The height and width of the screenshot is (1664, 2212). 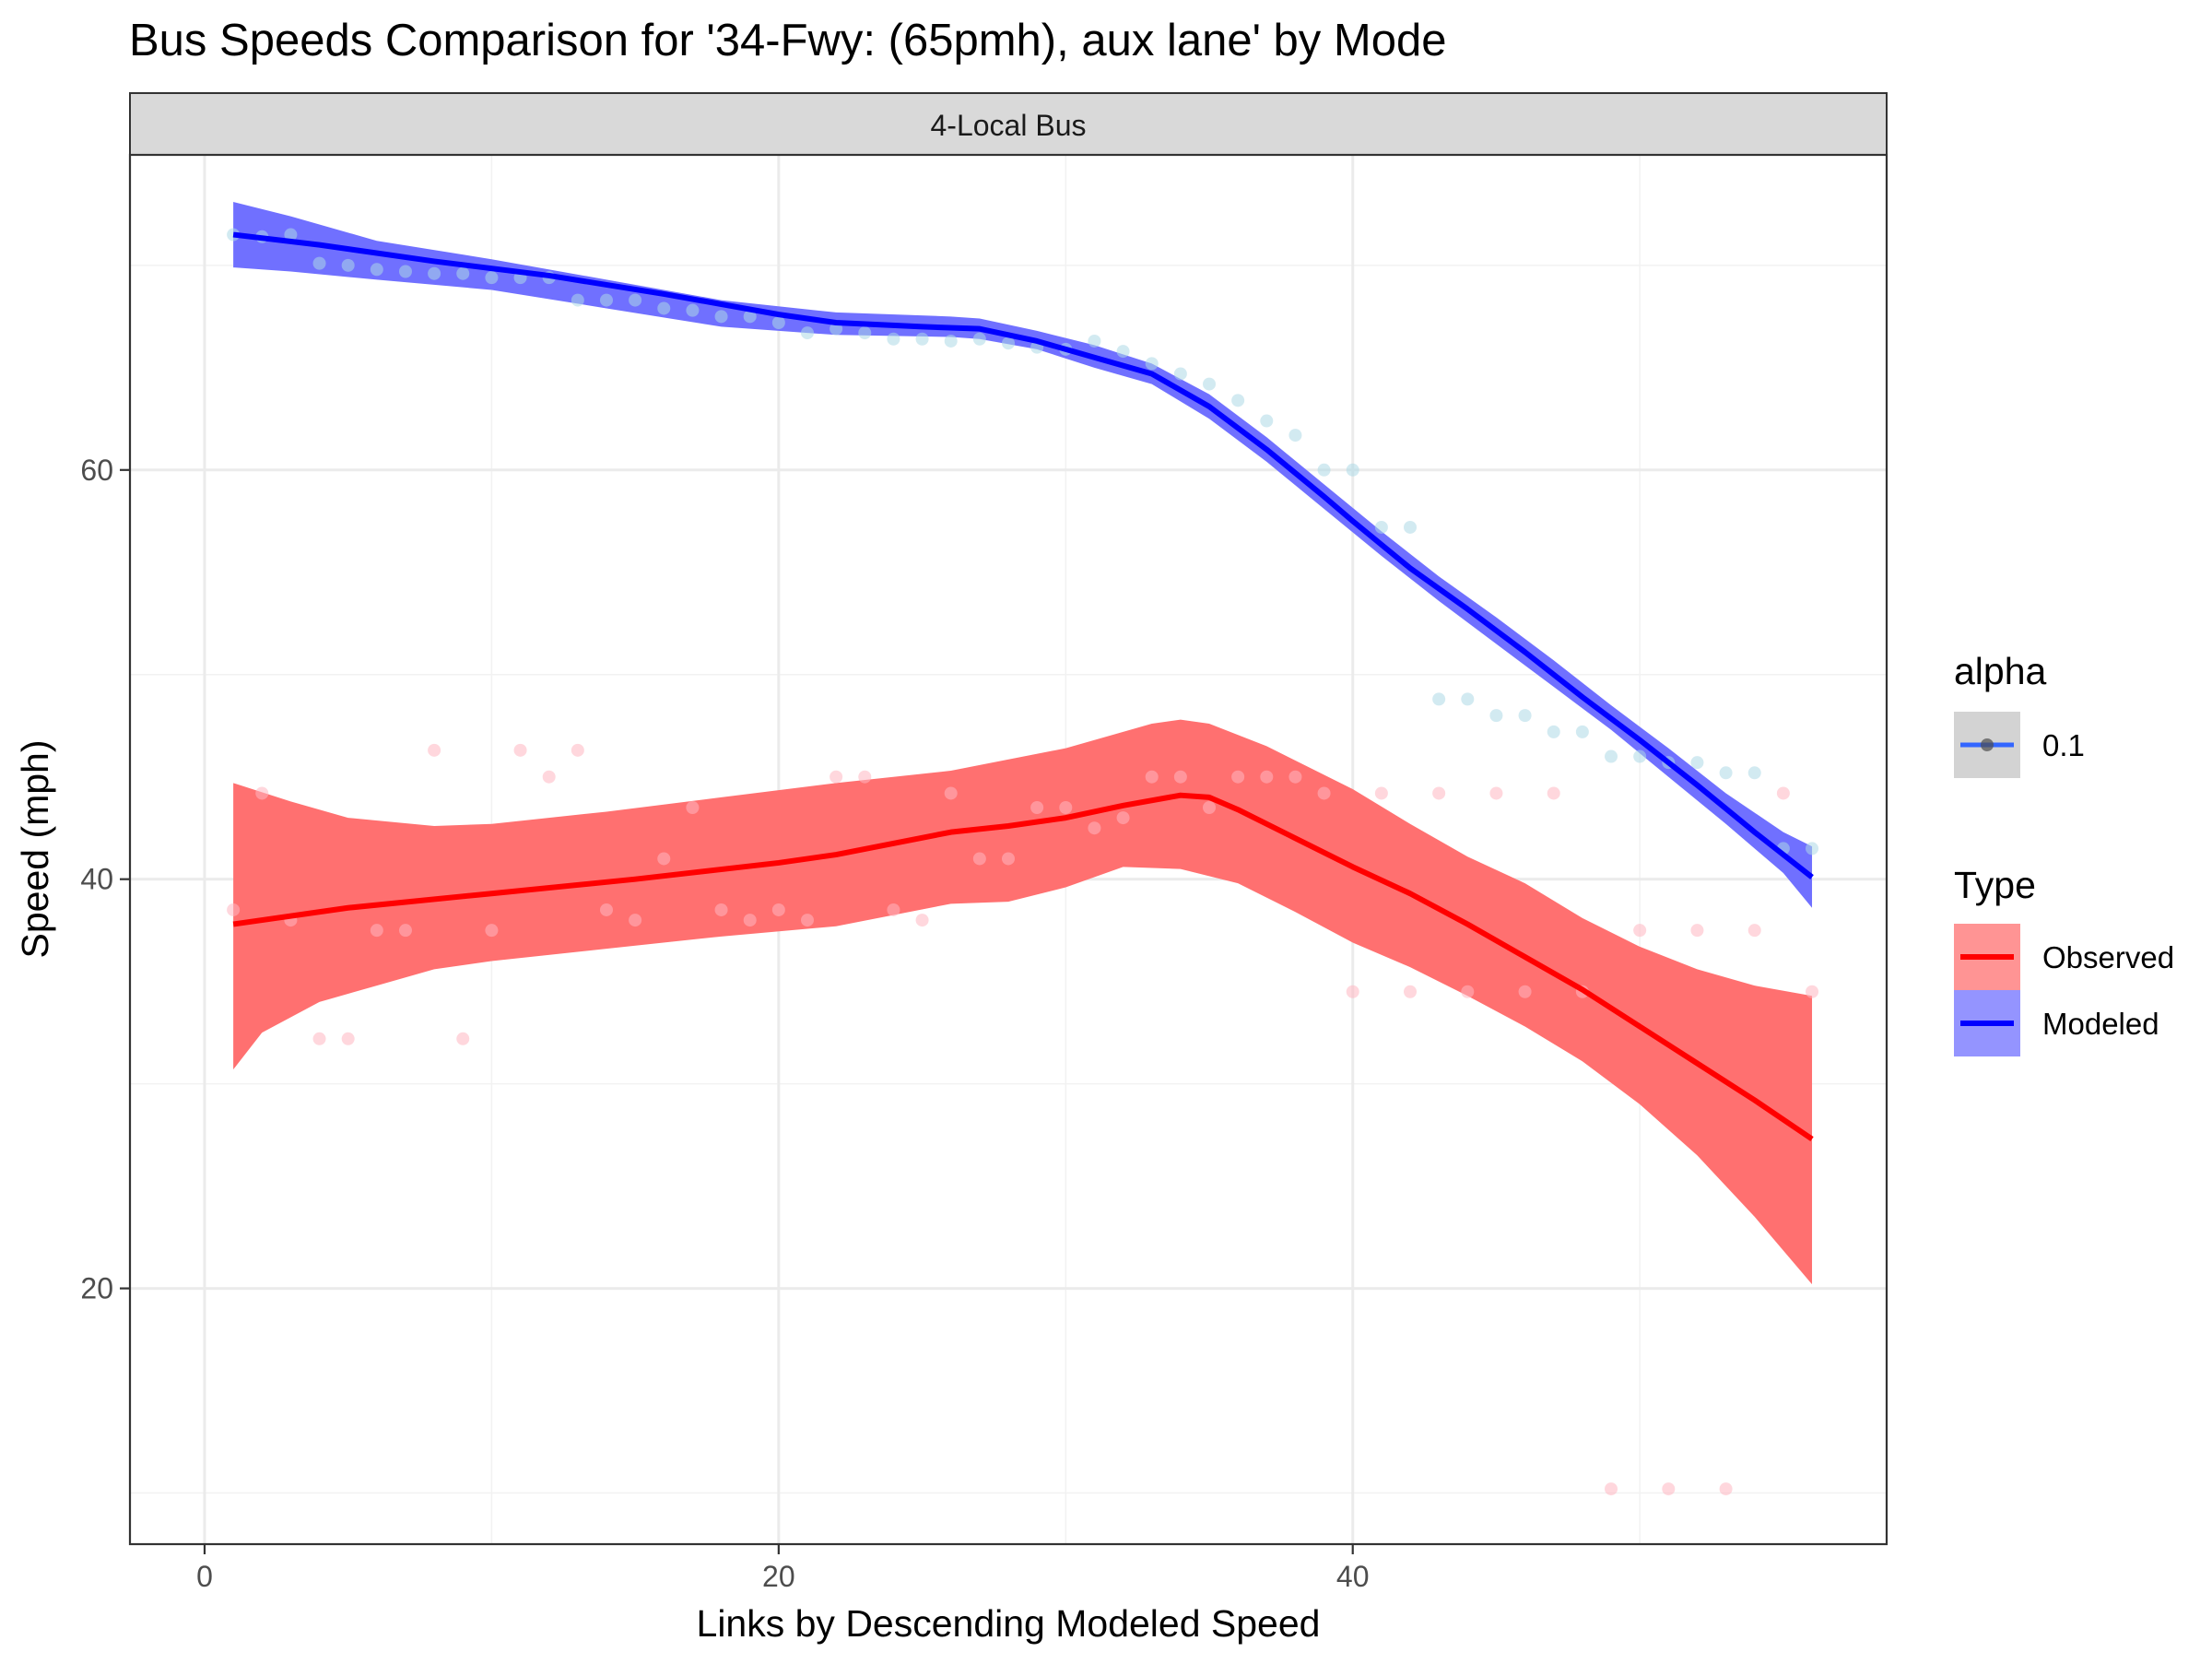 What do you see at coordinates (2108, 957) in the screenshot?
I see `legend-label-observed: Observed` at bounding box center [2108, 957].